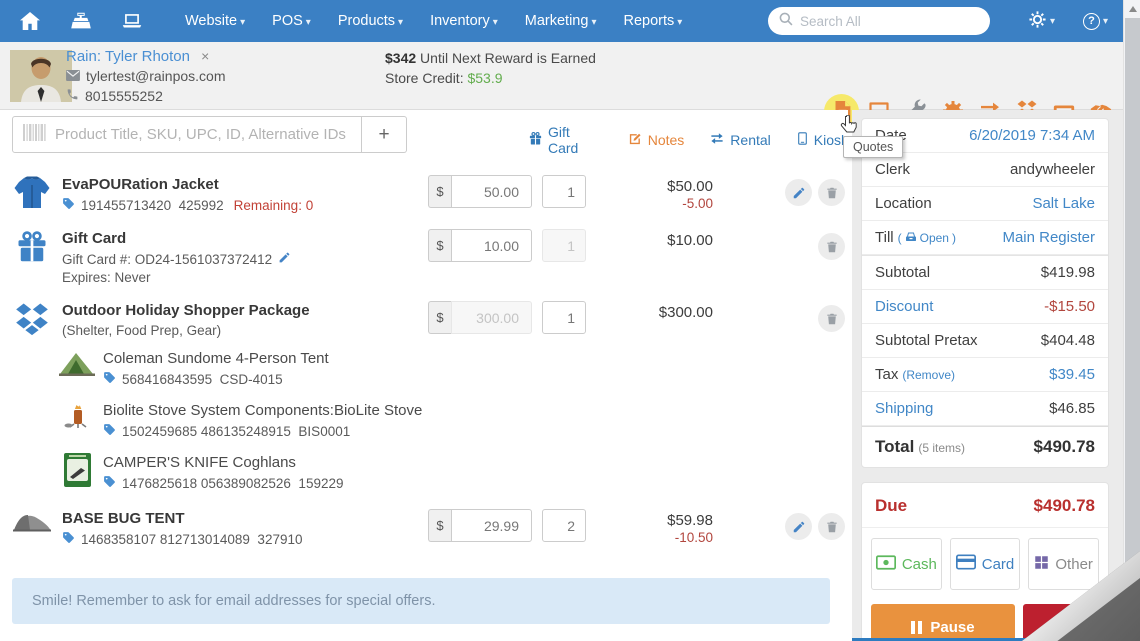 This screenshot has height=641, width=1140. Describe the element at coordinates (192, 539) in the screenshot. I see `item-codes: 1468358107 812713014089 327910` at that location.